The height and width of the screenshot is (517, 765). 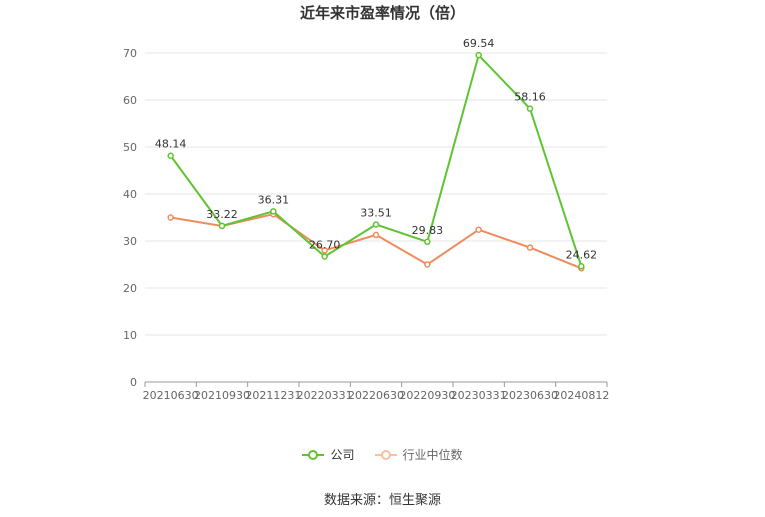 I want to click on legend-marker-company, so click(x=313, y=454).